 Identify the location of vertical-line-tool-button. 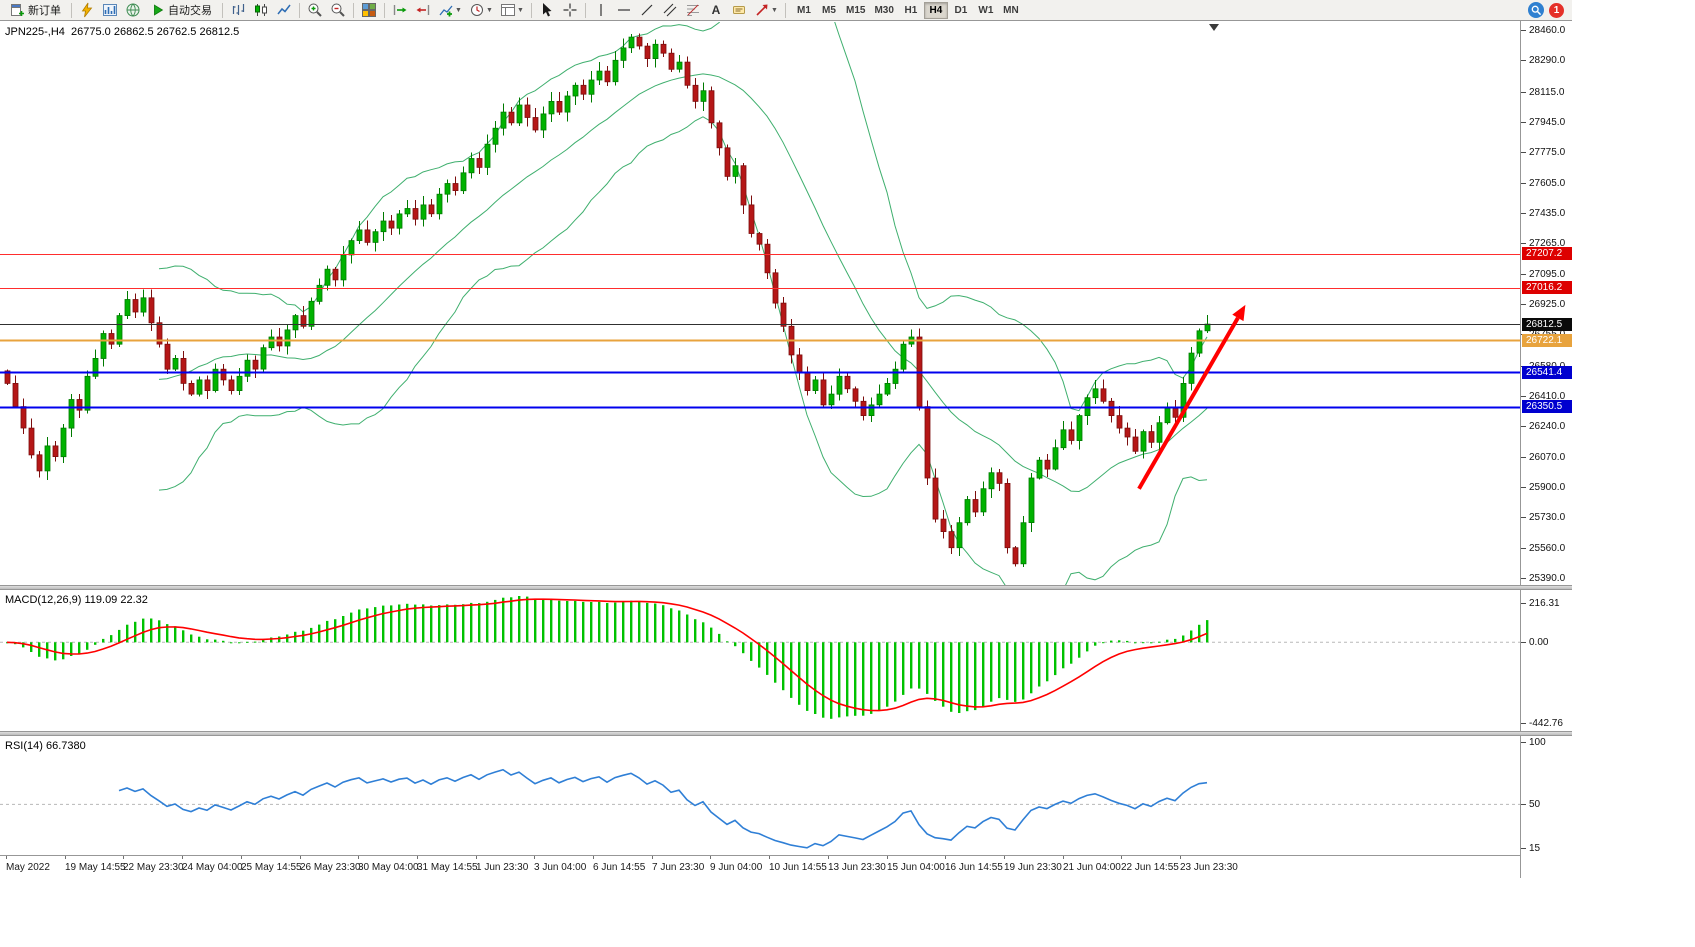
(601, 10).